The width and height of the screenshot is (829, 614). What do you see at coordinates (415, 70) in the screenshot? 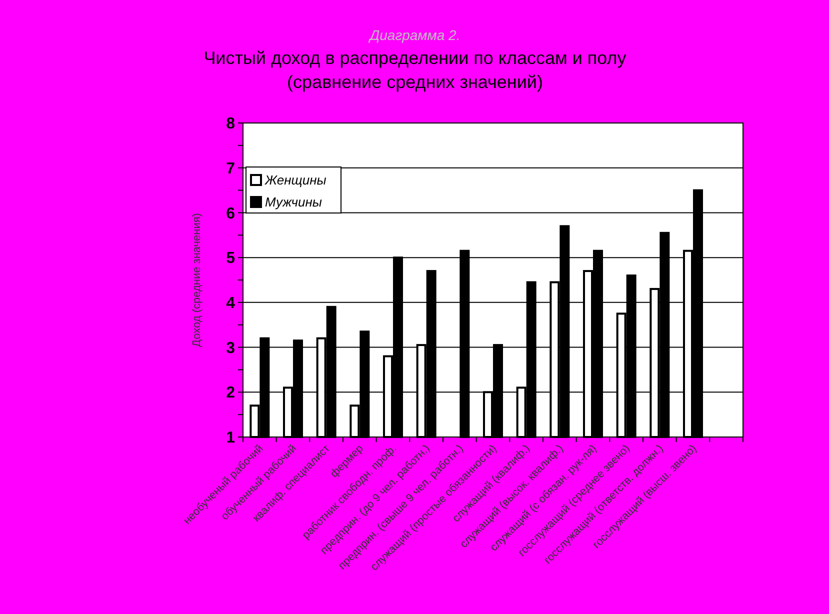
I see `chart-title: Чистый доход в распределении по классам и полу (сравнение средних значений)` at bounding box center [415, 70].